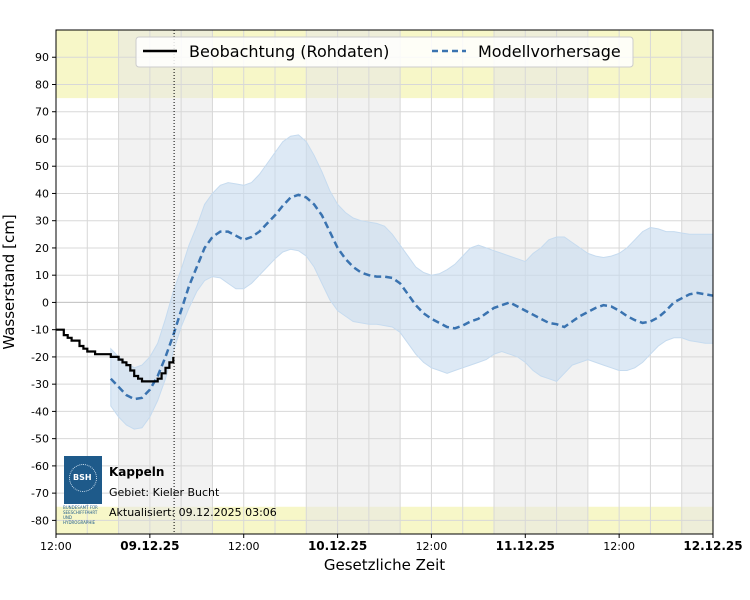 Image resolution: width=750 pixels, height=600 pixels. What do you see at coordinates (149, 546) in the screenshot?
I see `x-tick-label: 09.12.25` at bounding box center [149, 546].